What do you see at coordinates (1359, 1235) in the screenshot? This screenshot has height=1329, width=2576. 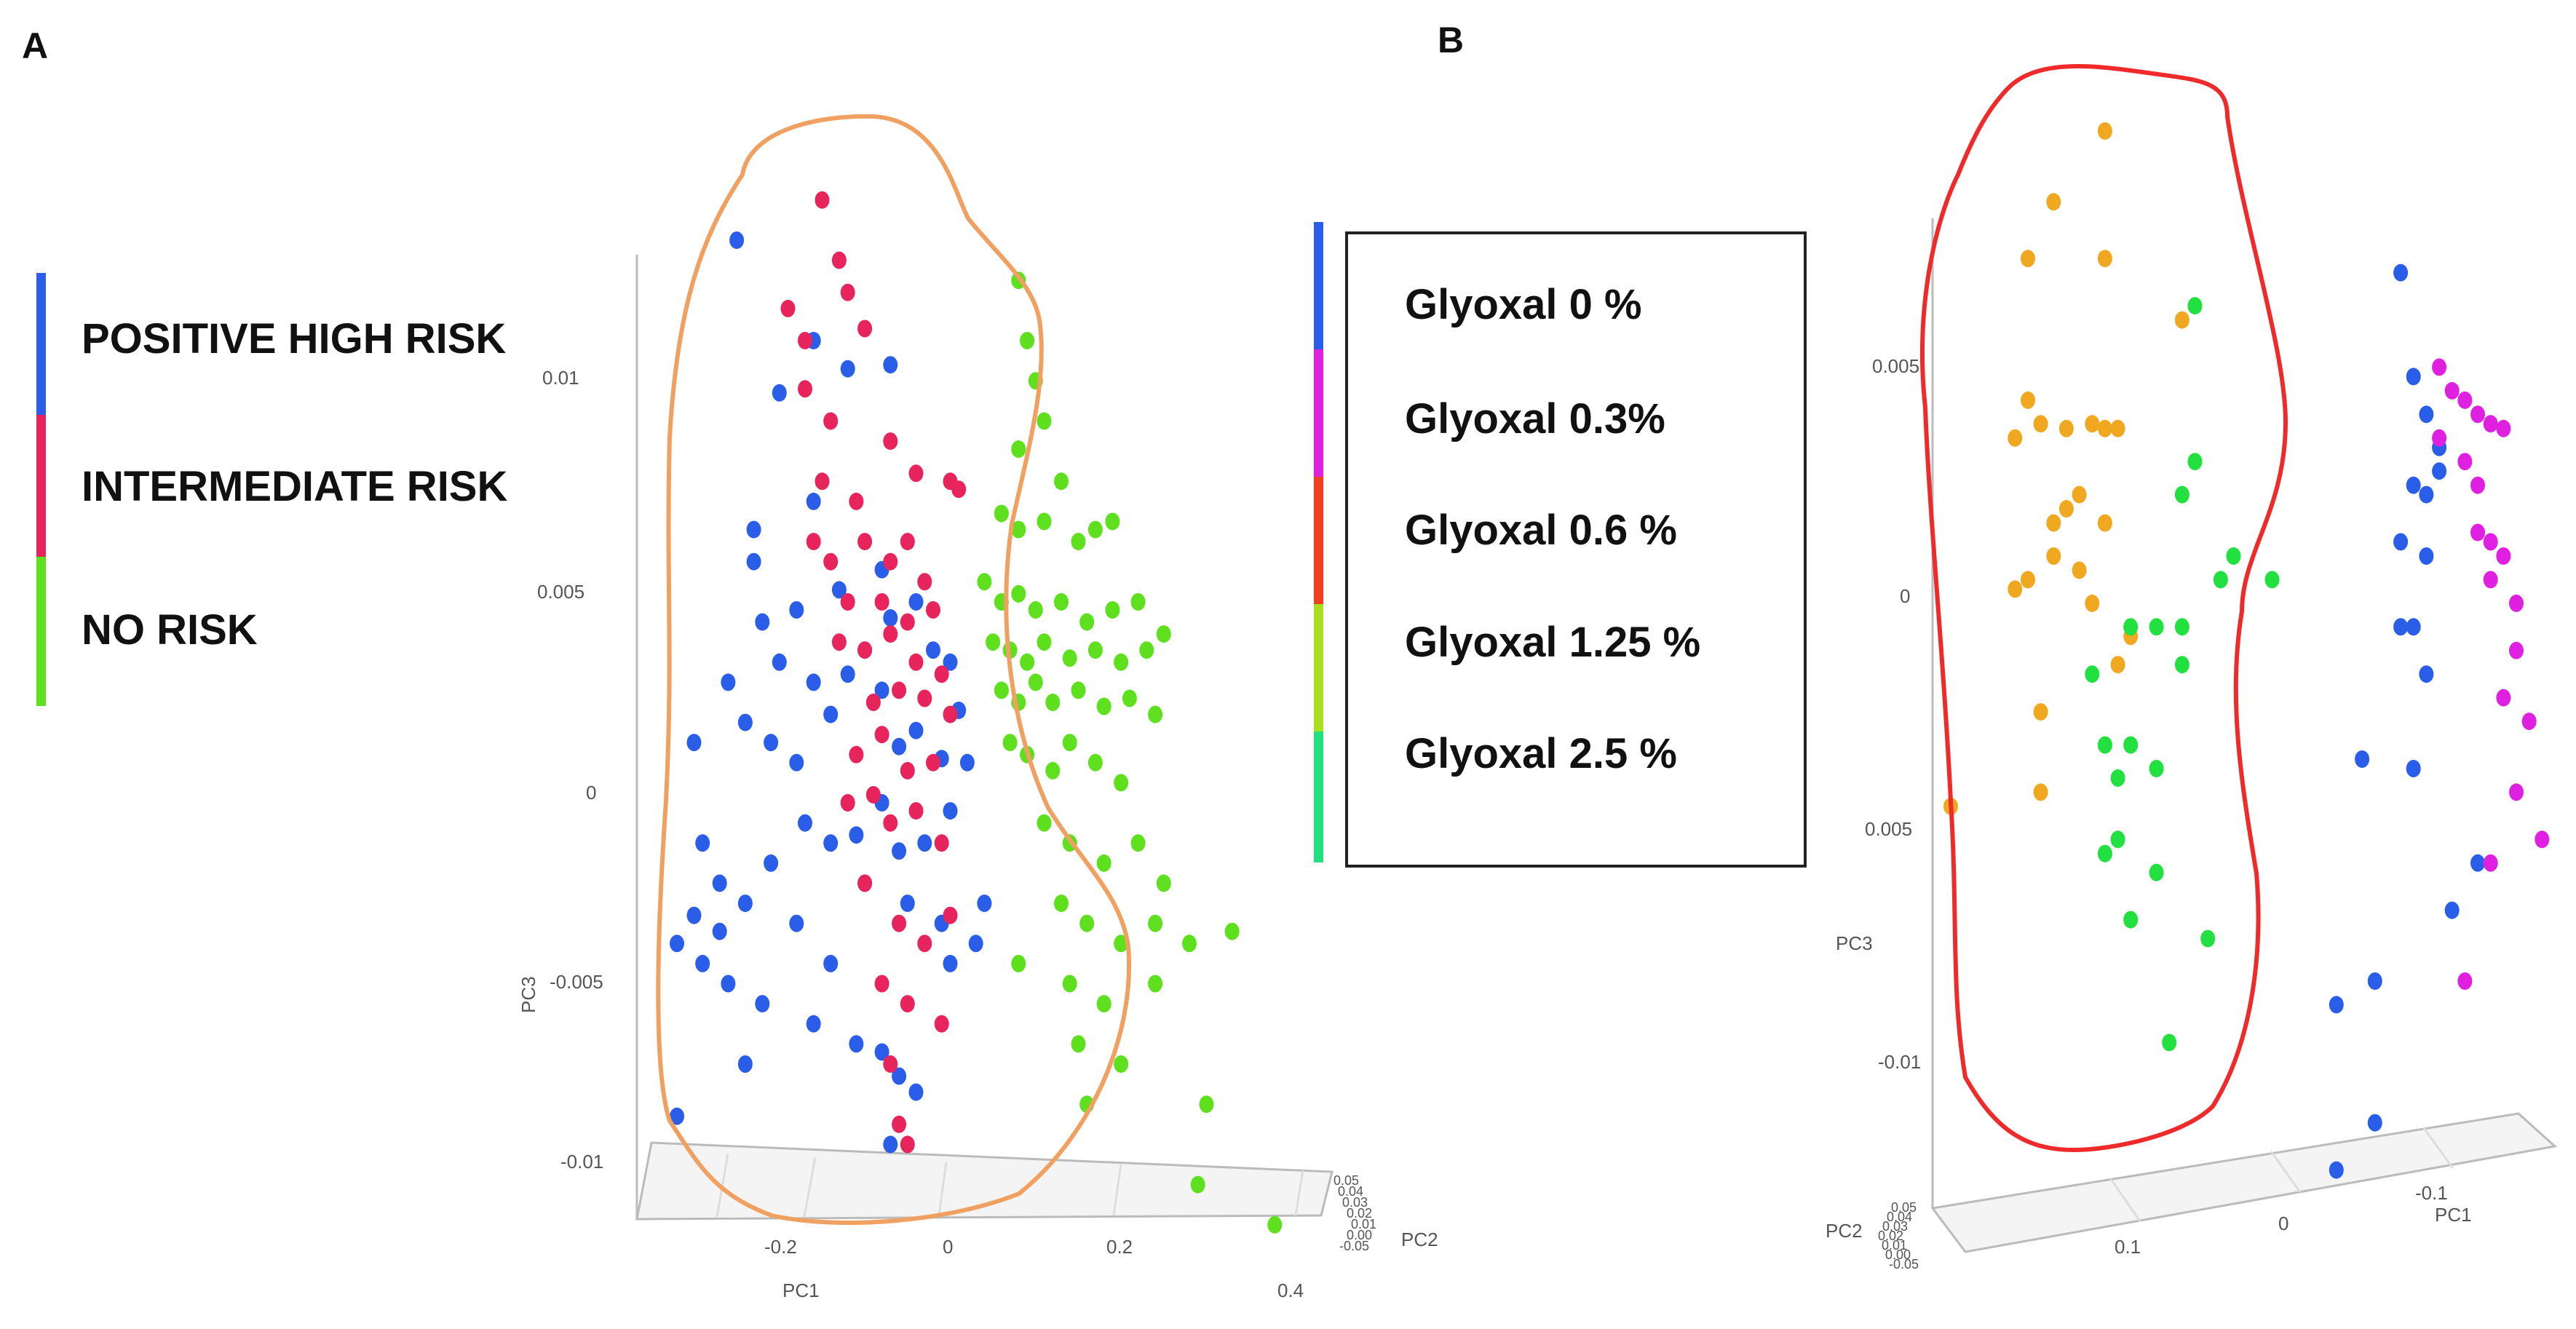 I see `tick-a-z-5: 0.00` at bounding box center [1359, 1235].